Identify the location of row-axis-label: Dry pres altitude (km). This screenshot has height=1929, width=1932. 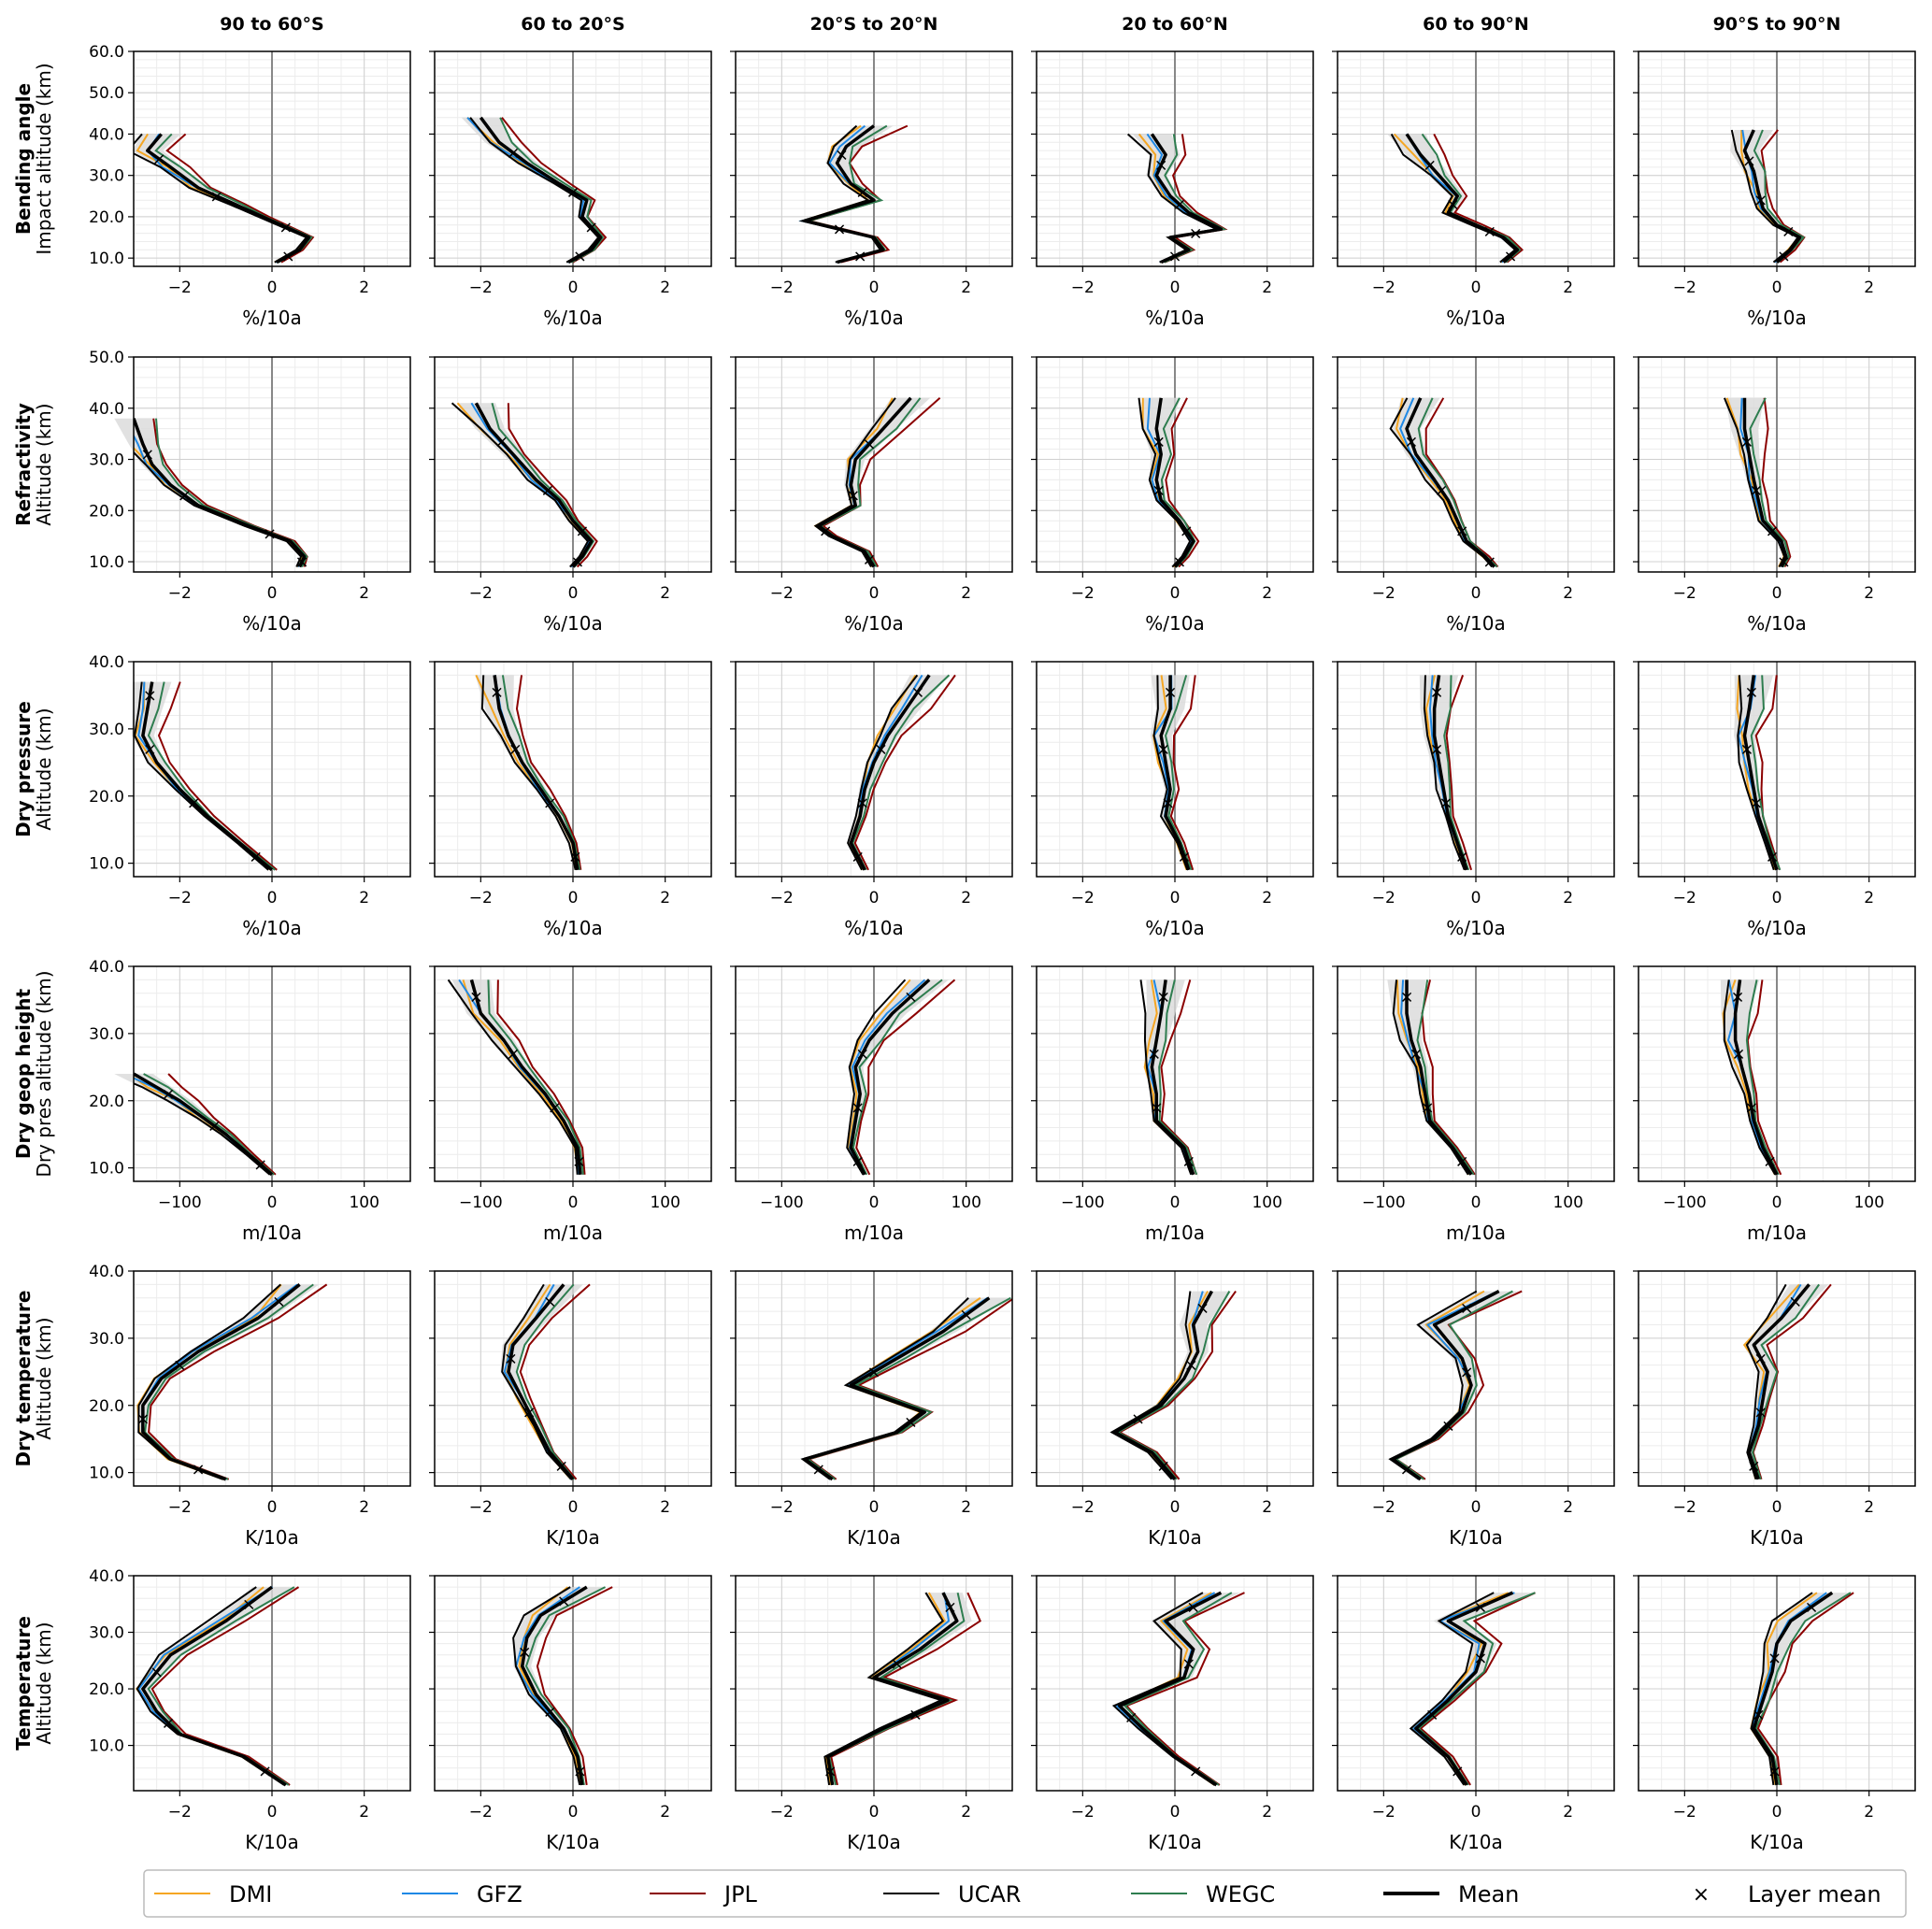
(44, 1073).